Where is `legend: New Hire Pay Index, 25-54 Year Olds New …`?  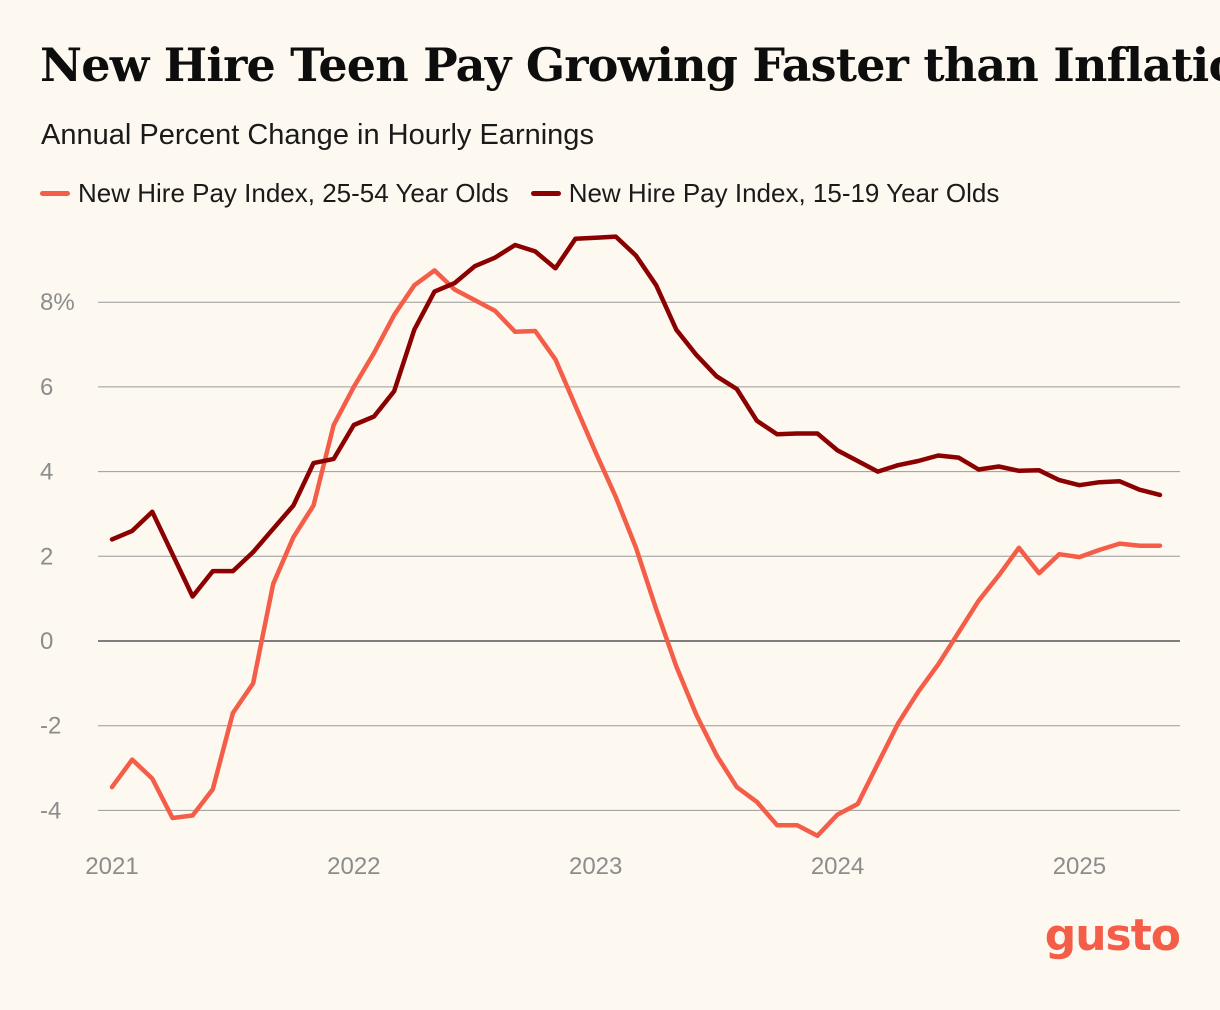
legend: New Hire Pay Index, 25-54 Year Olds New … is located at coordinates (530, 193).